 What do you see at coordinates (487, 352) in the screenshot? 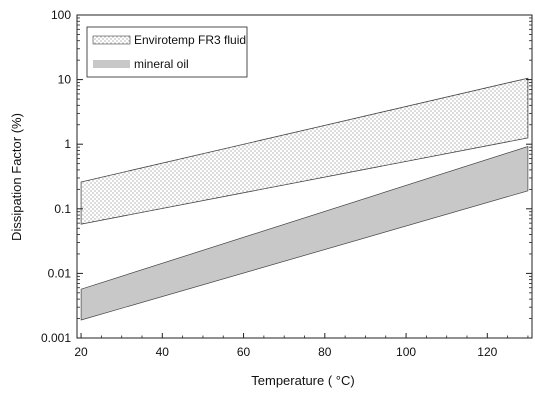
I see `x-tick-label: 120` at bounding box center [487, 352].